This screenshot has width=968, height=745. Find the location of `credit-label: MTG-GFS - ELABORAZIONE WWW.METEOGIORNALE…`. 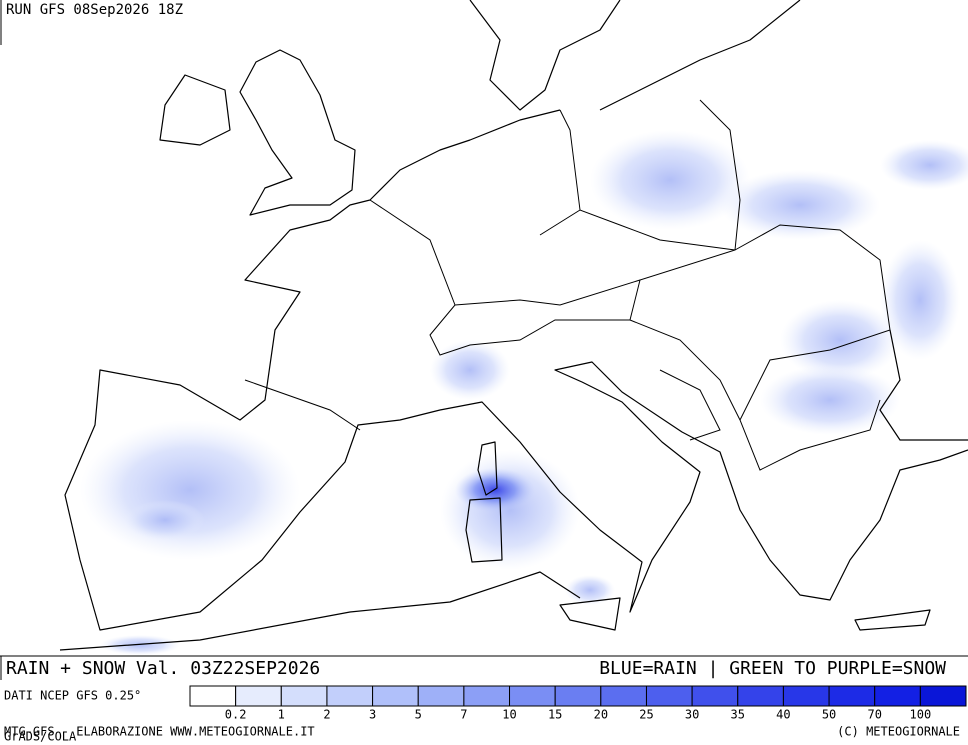

credit-label: MTG-GFS - ELABORAZIONE WWW.METEOGIORNALE… is located at coordinates (159, 732).